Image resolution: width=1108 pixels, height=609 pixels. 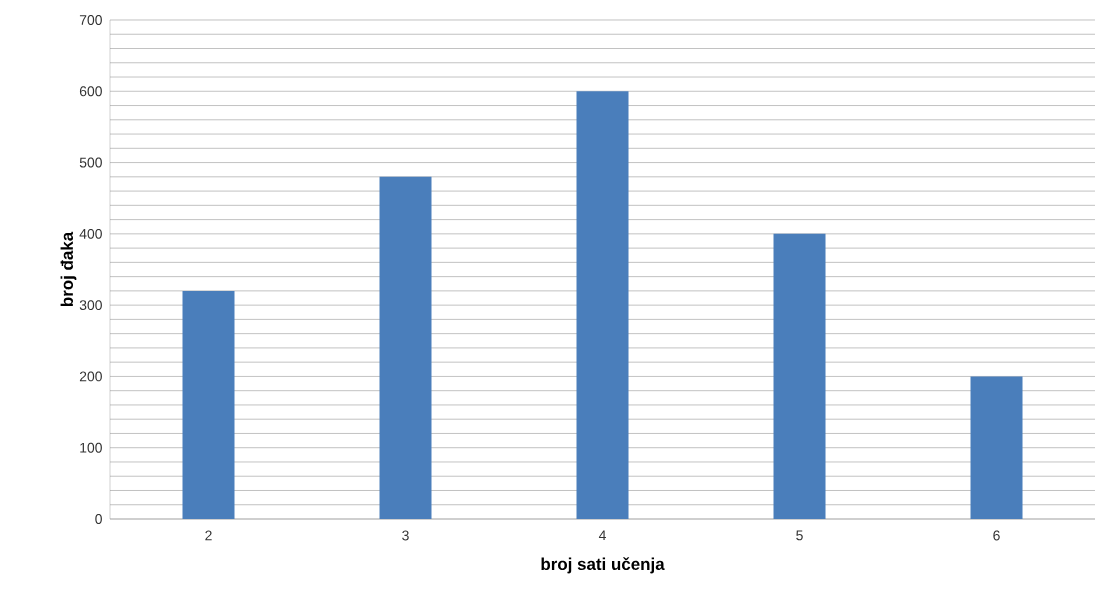 What do you see at coordinates (996, 535) in the screenshot?
I see `x-tick-label: 6` at bounding box center [996, 535].